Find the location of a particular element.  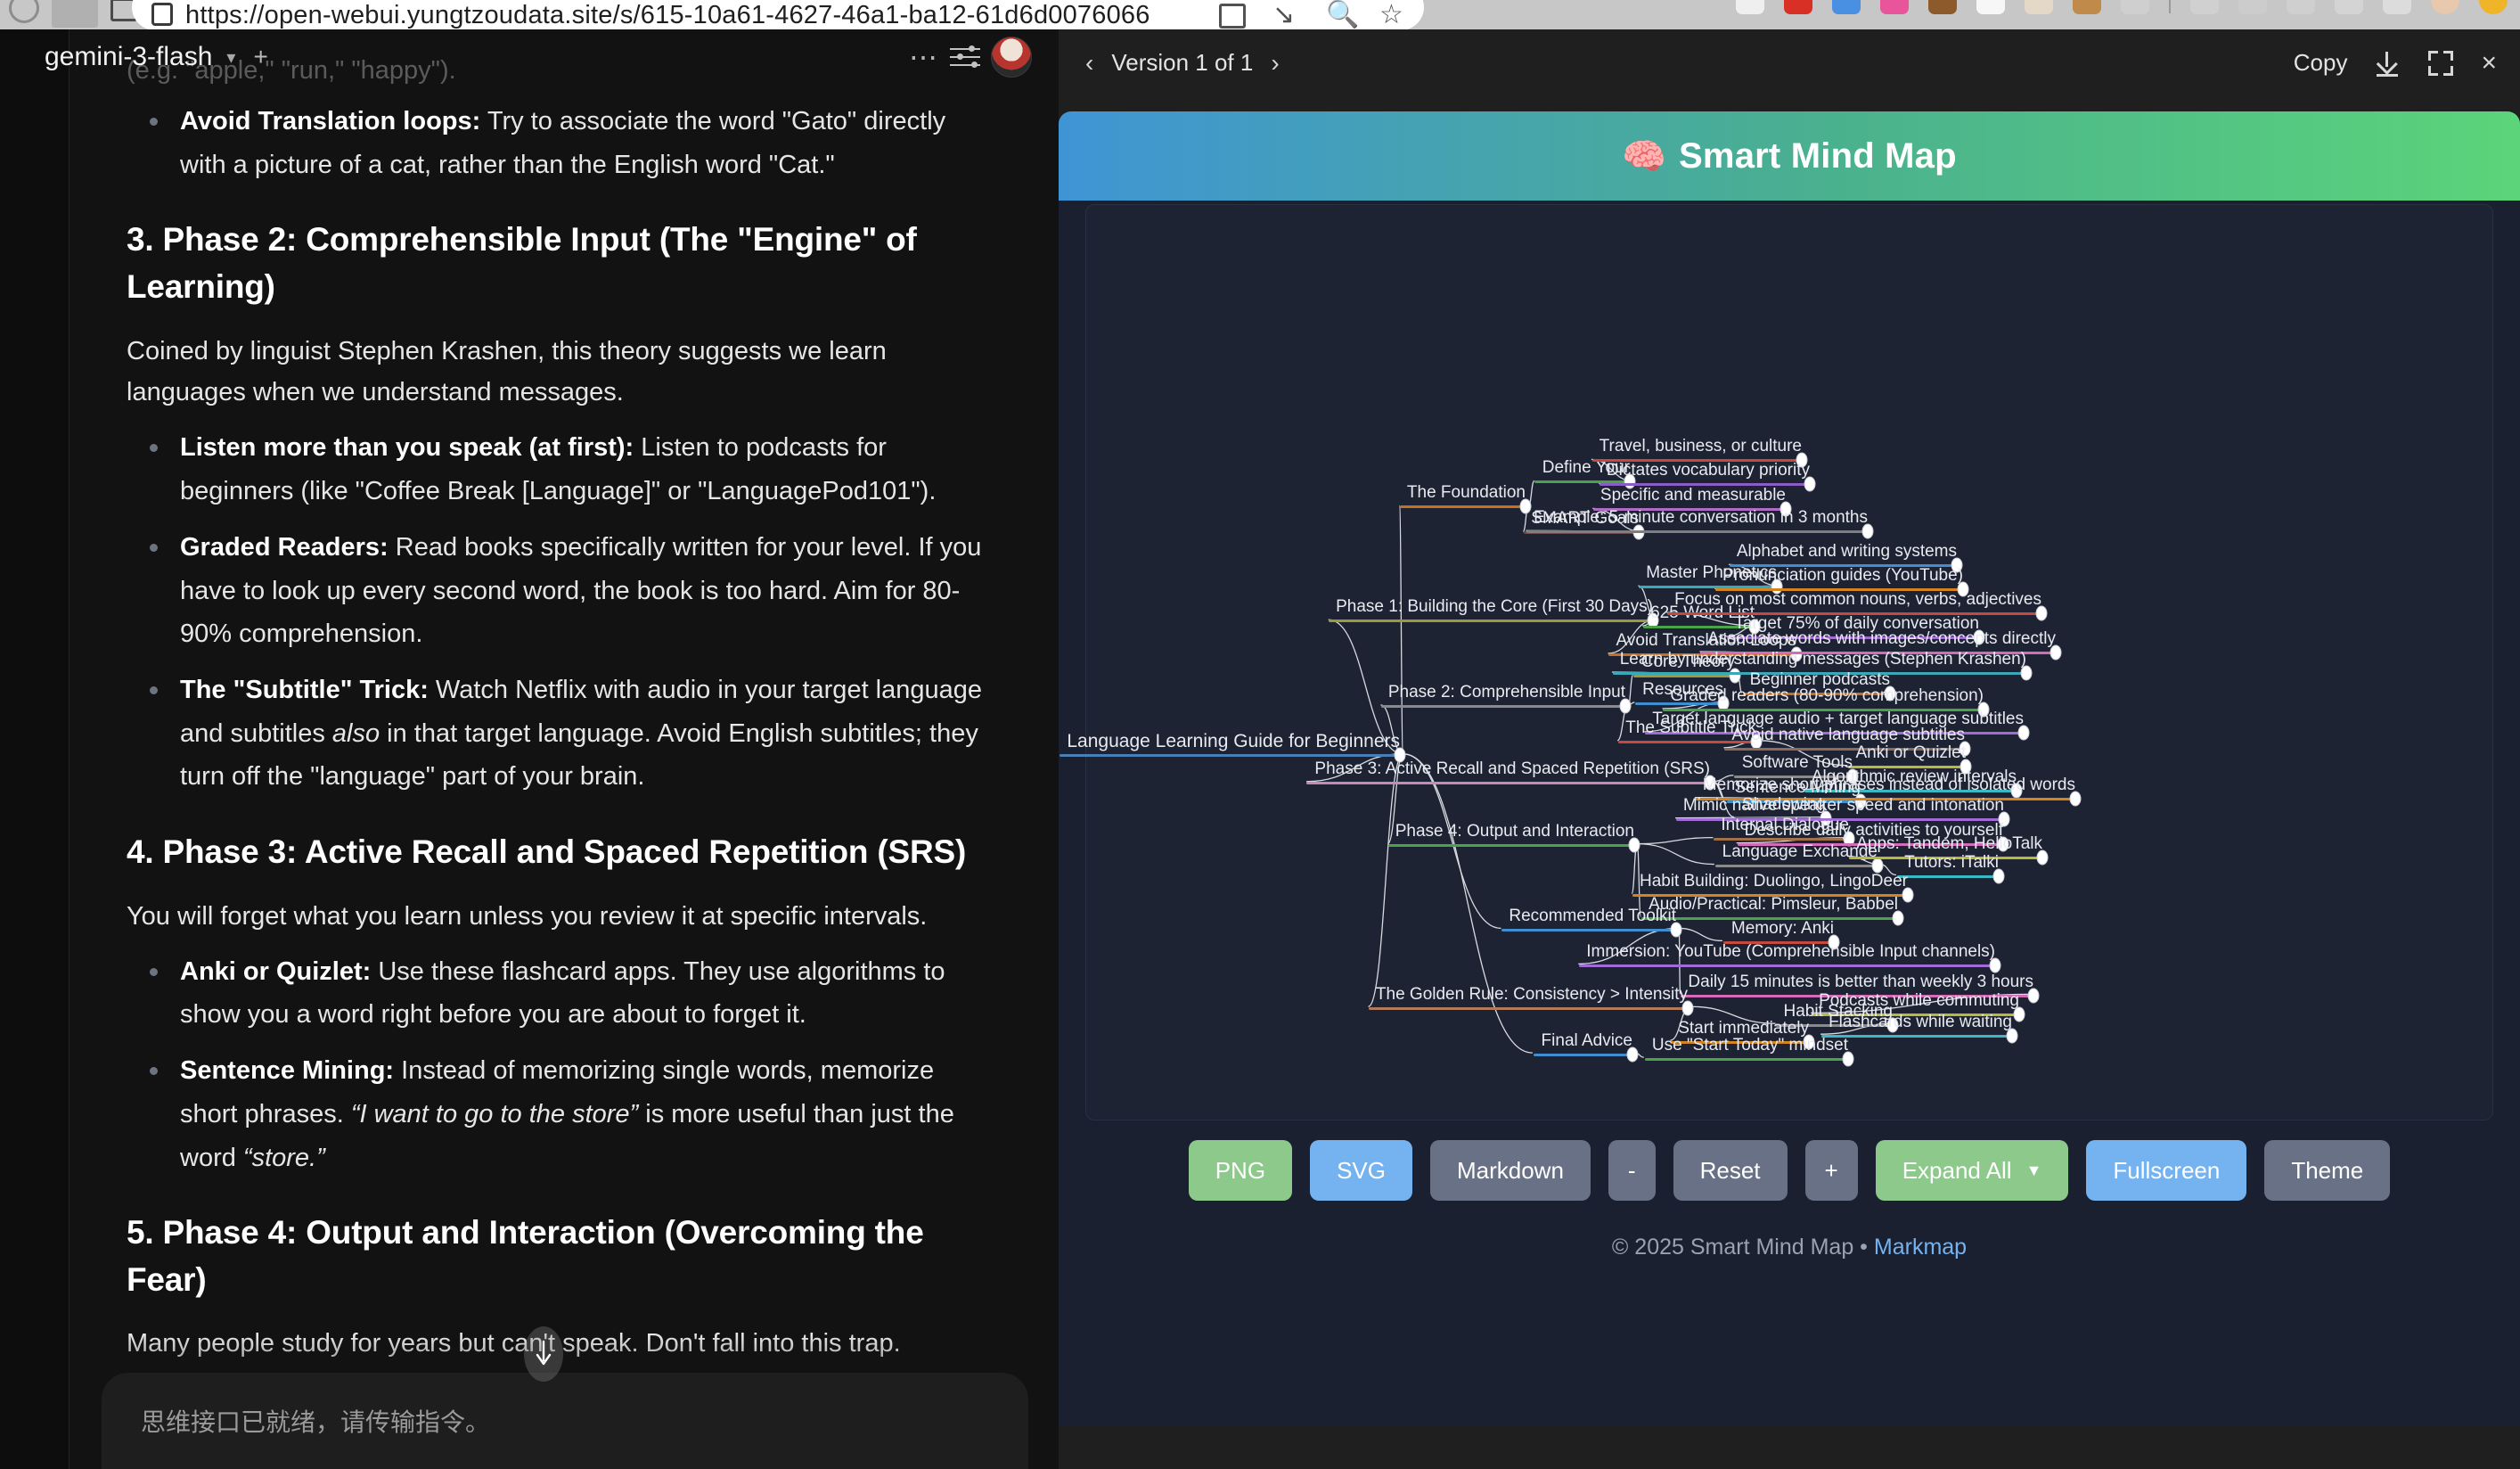

mindmap-node-label: Phase 4: Output and Interaction is located at coordinates (1514, 831).